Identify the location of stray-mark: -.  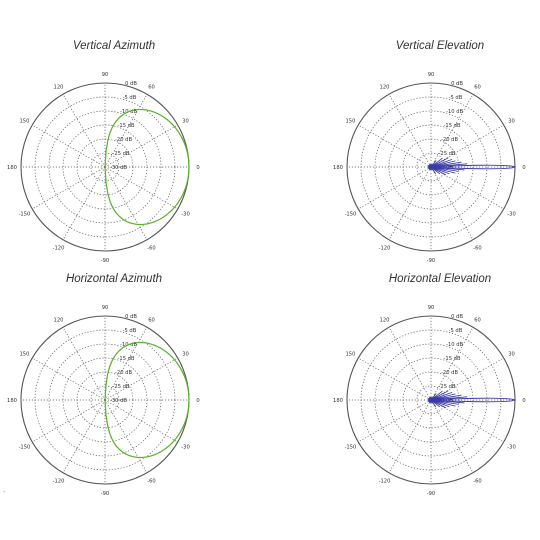
(4, 492).